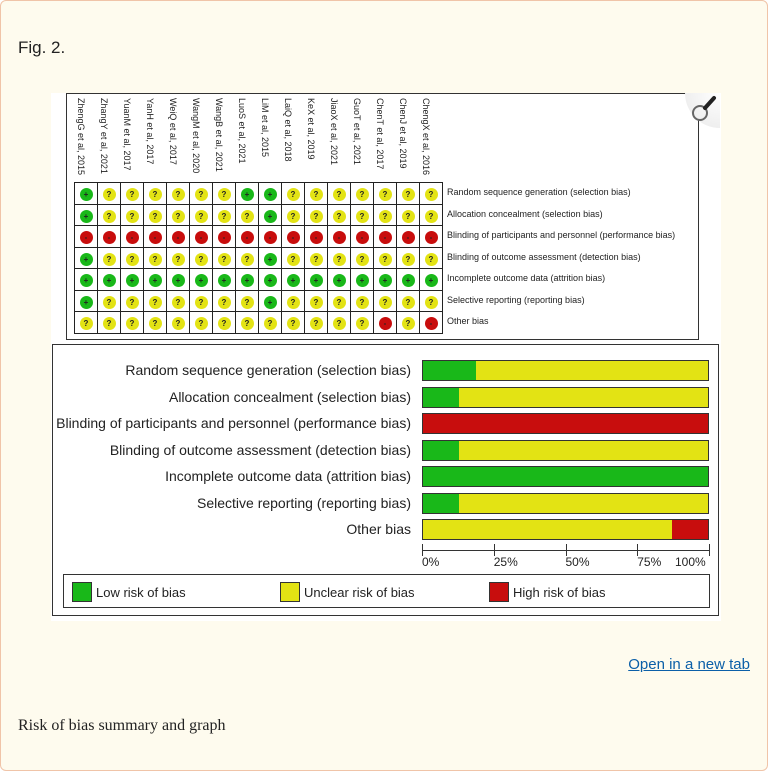 Image resolution: width=768 pixels, height=771 pixels. I want to click on figure-caption: Risk of bias summary and graph, so click(122, 725).